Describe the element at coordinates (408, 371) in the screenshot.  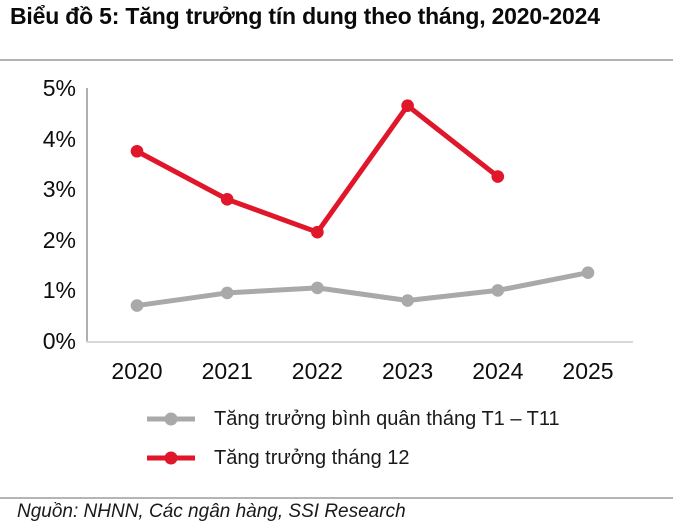
I see `x-axis-tick-label: 2023` at that location.